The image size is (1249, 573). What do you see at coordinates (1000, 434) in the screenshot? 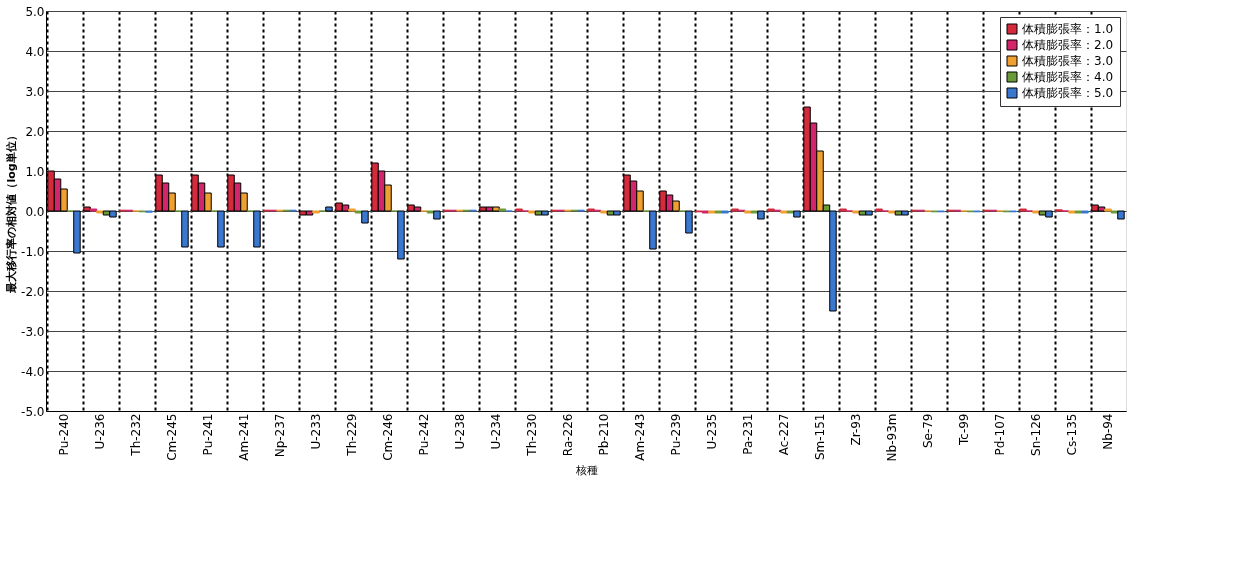
I see `x-tick-label: Pd-107` at bounding box center [1000, 434].